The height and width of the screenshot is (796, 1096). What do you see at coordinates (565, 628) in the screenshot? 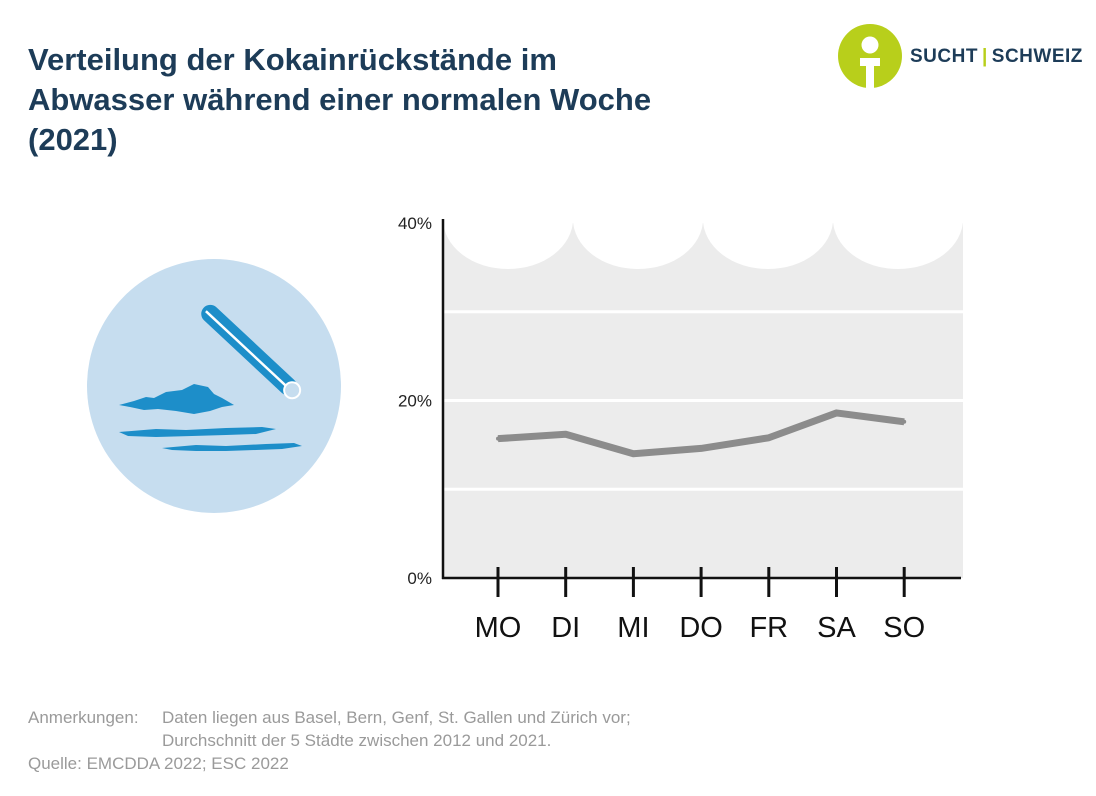
I see `x-tick-label: DI` at bounding box center [565, 628].